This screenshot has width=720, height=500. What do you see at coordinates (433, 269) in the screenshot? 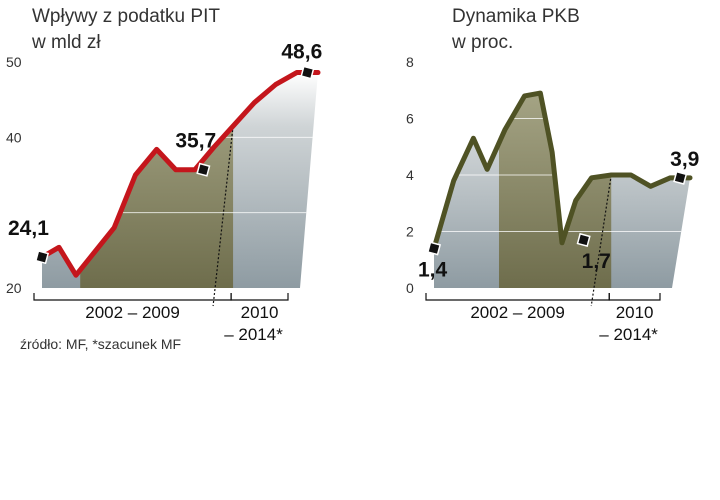
I see `data-label: 1,4` at bounding box center [433, 269].